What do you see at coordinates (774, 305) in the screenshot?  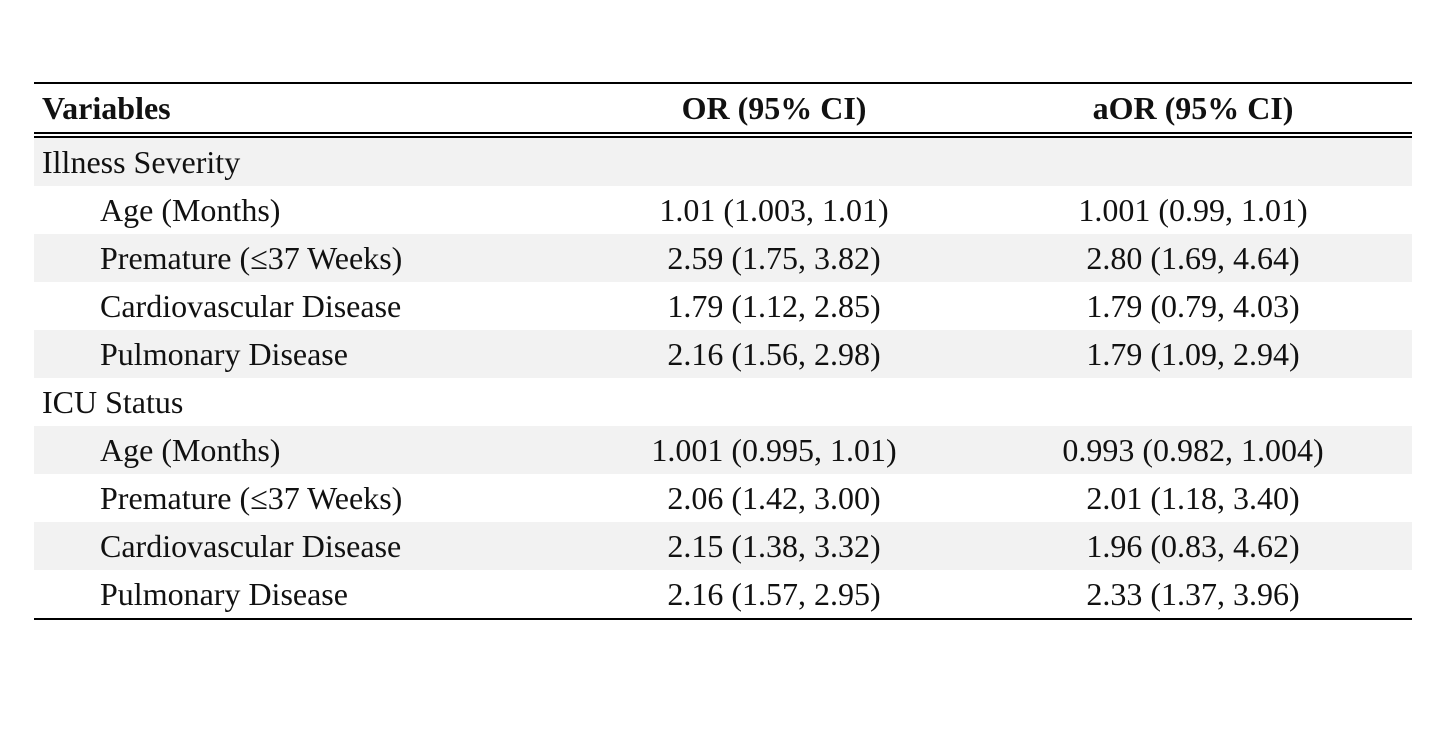 I see `row-or: 1.79 (1.12, 2.85)` at bounding box center [774, 305].